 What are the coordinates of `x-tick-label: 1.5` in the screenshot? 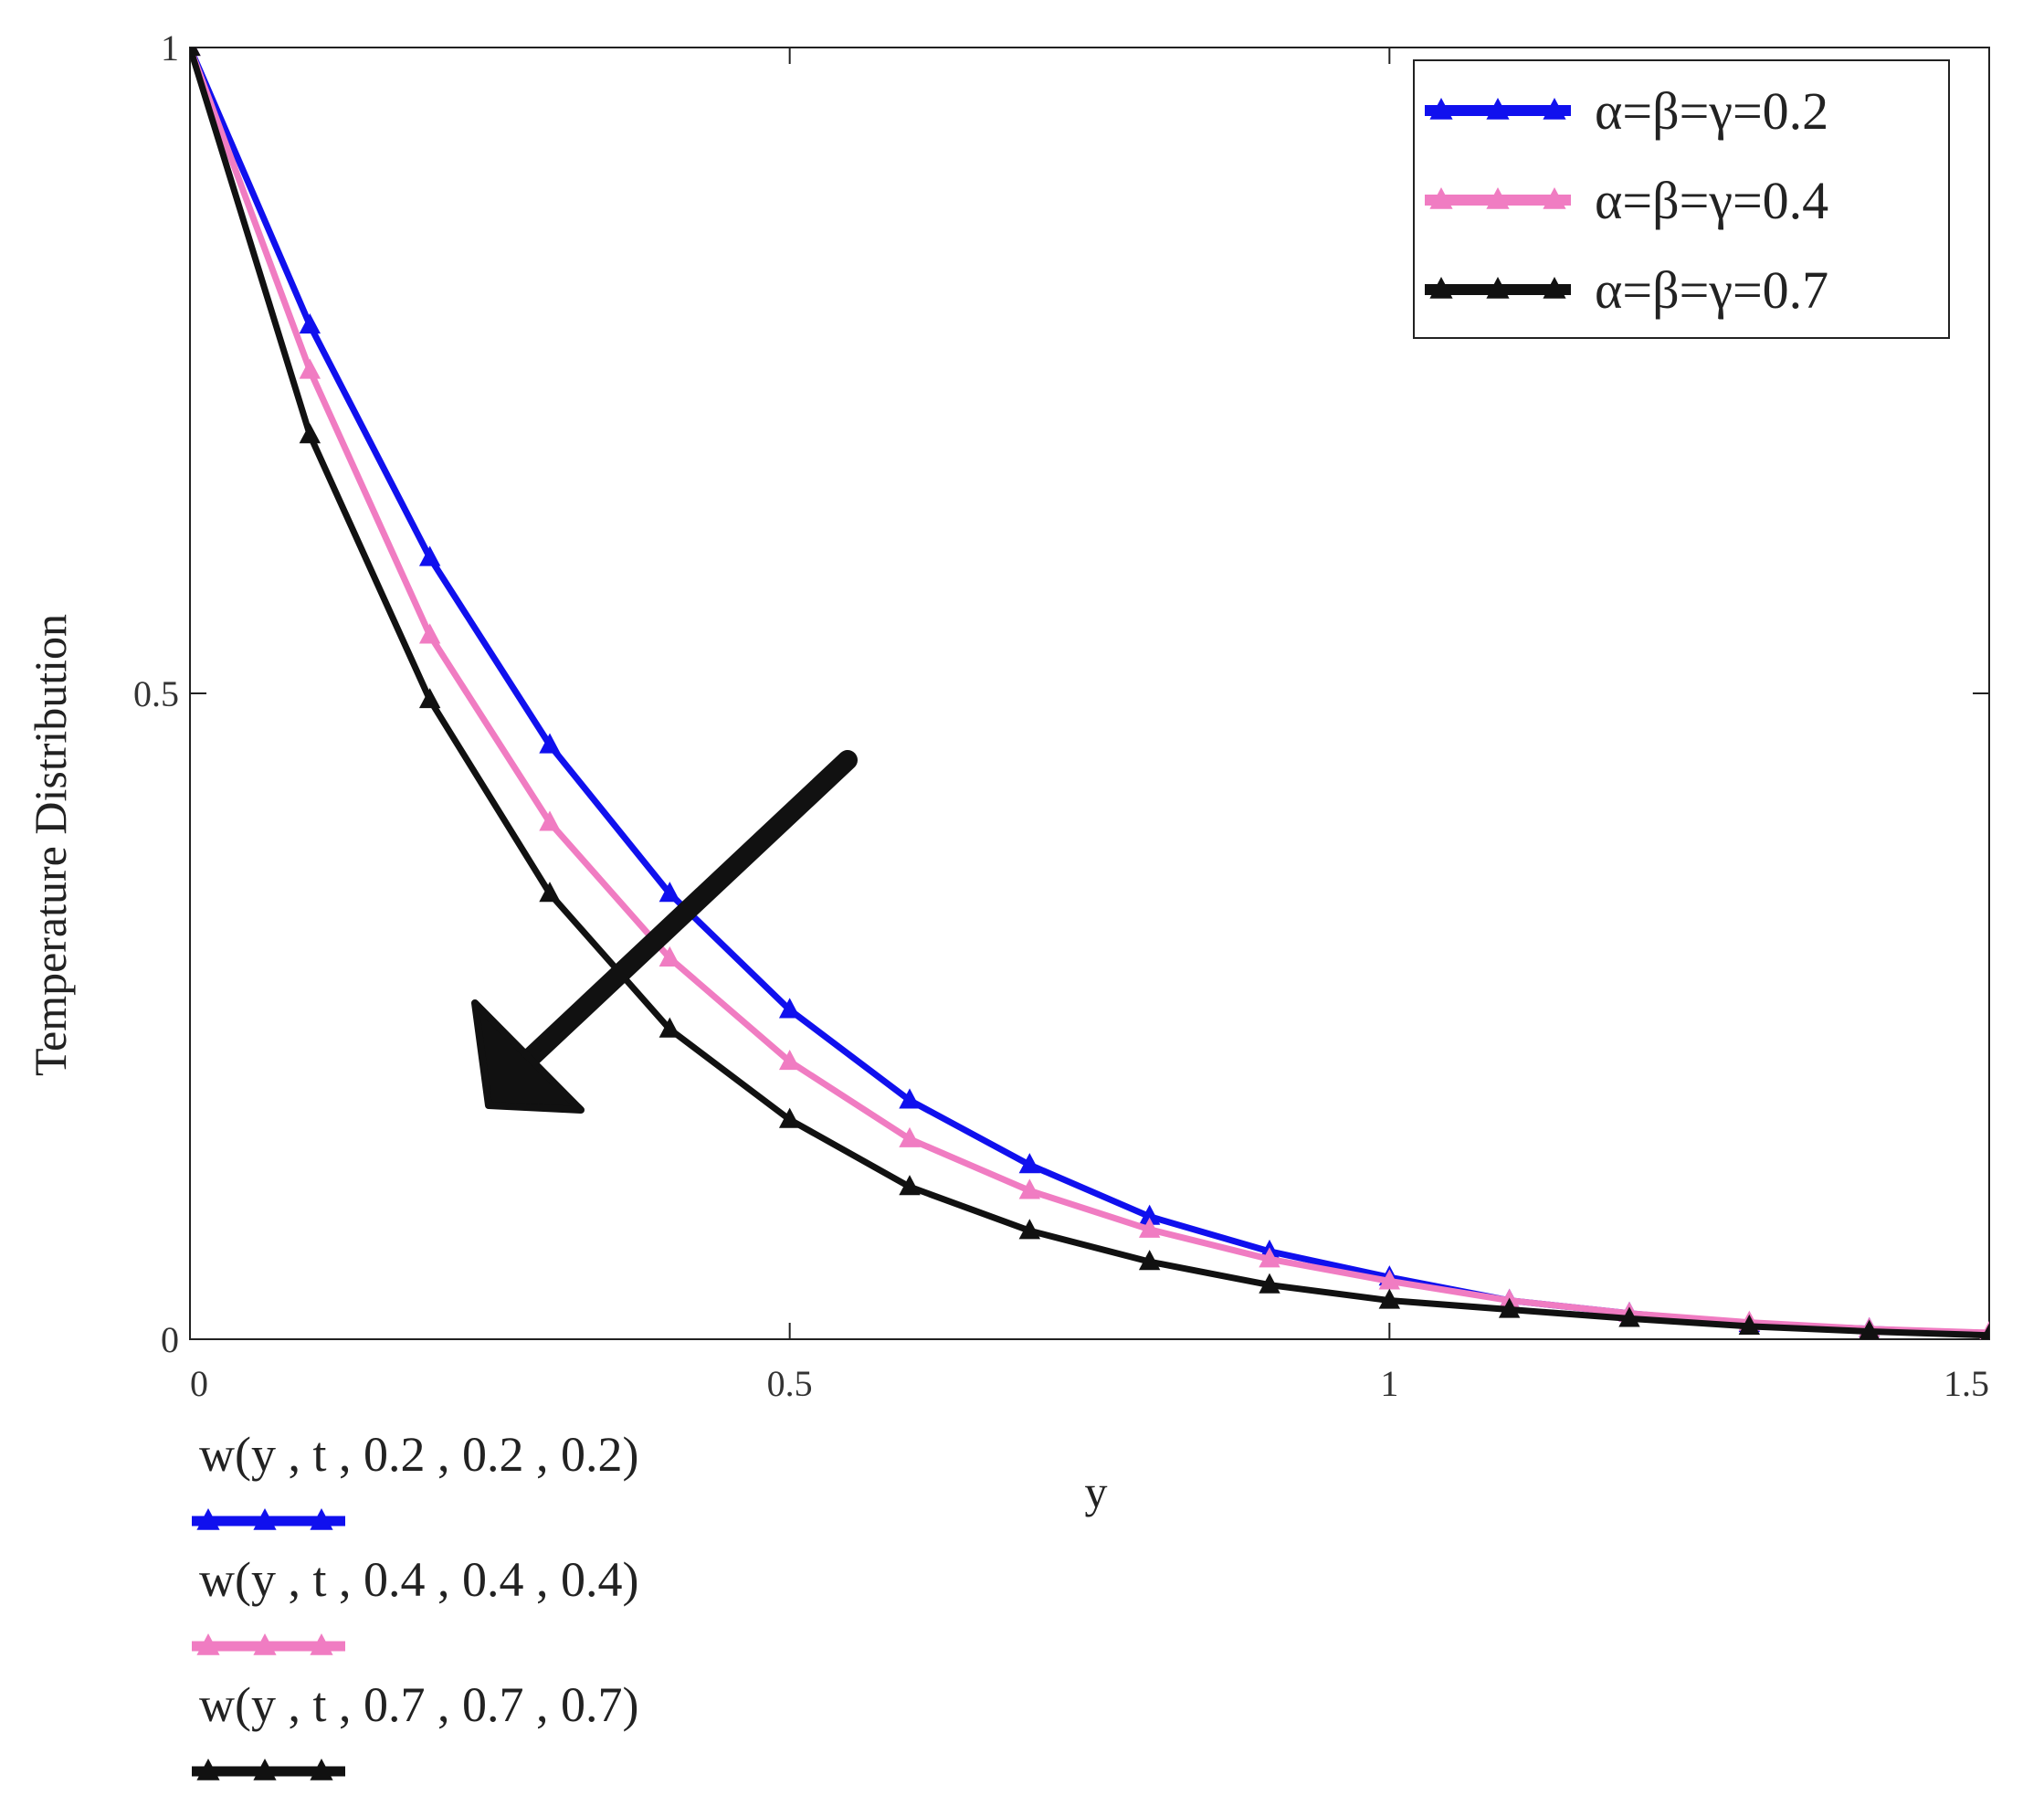 It's located at (1966, 1383).